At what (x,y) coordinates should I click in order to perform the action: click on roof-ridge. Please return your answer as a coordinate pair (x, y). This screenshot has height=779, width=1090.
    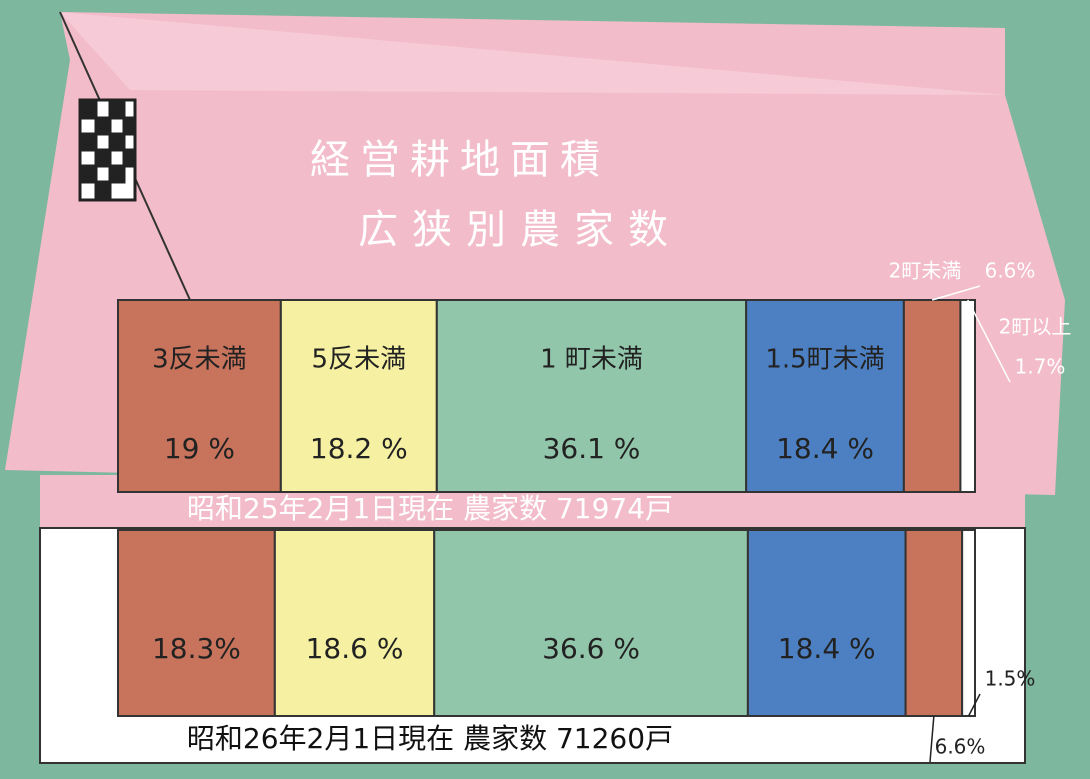
    Looking at the image, I should click on (532, 53).